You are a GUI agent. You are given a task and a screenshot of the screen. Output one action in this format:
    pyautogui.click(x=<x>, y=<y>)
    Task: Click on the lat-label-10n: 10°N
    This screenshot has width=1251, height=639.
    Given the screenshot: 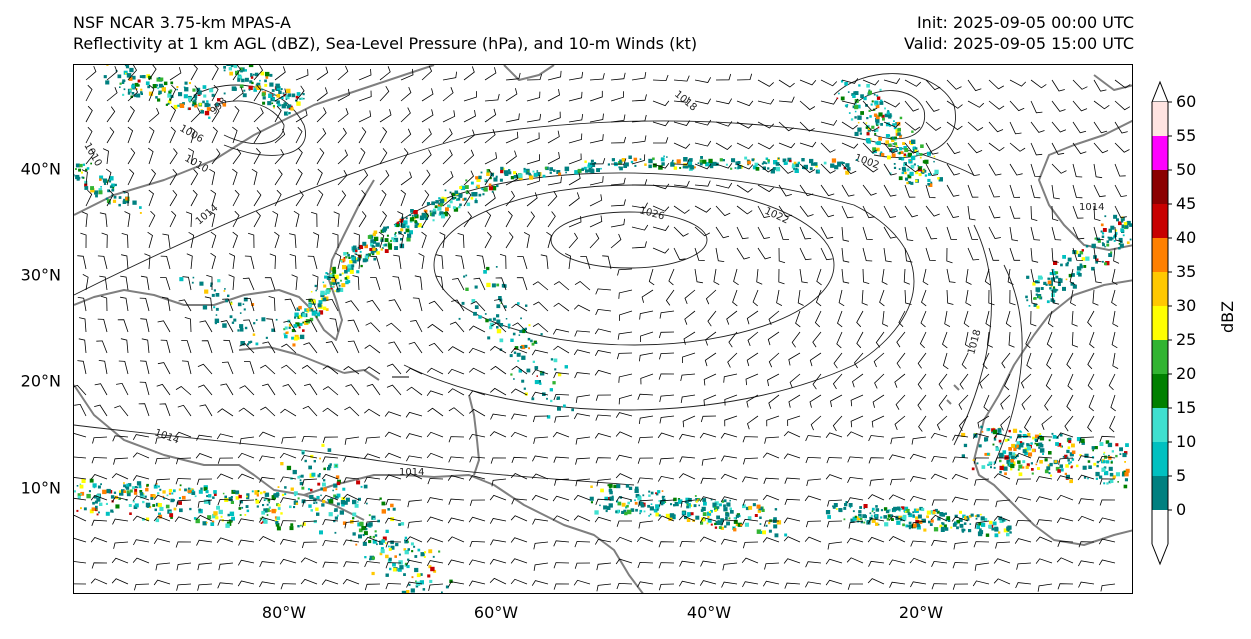 What is the action you would take?
    pyautogui.click(x=40, y=488)
    